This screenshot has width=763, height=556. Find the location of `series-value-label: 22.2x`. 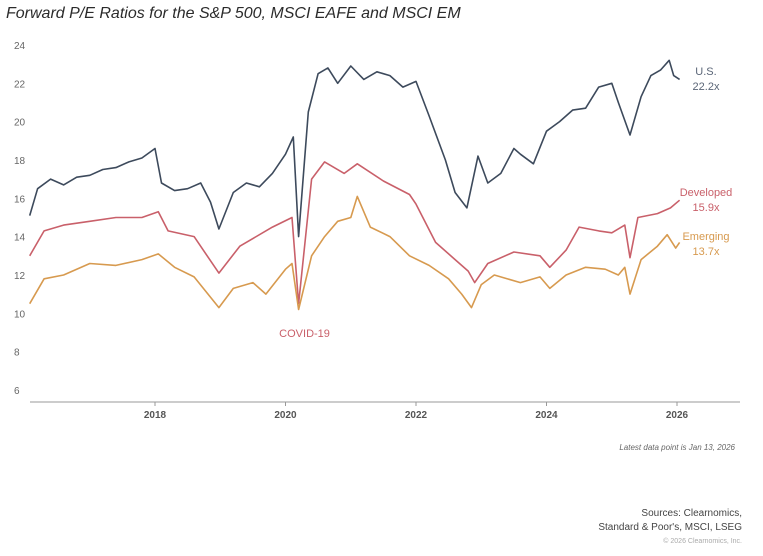

series-value-label: 22.2x is located at coordinates (706, 87).